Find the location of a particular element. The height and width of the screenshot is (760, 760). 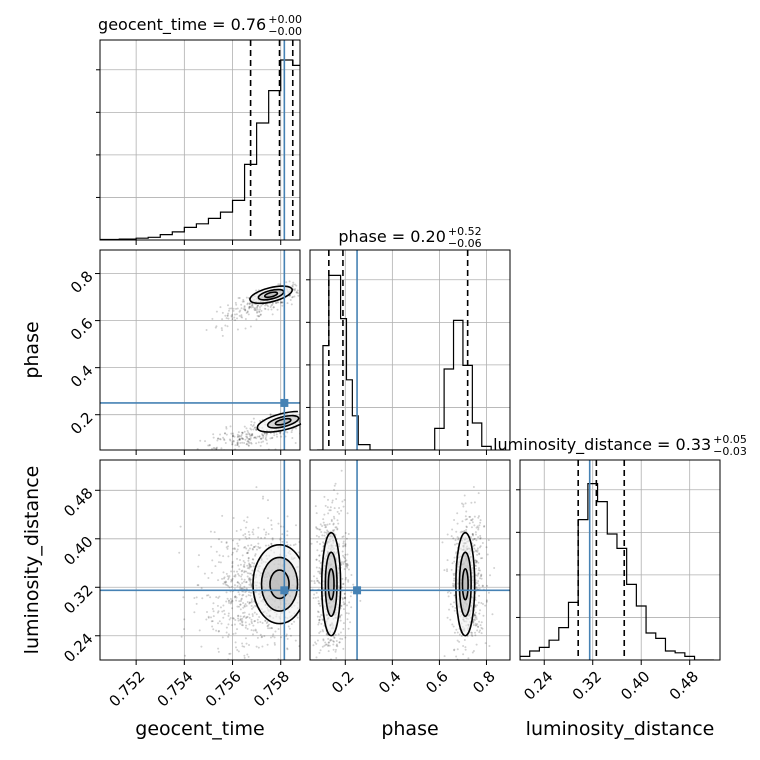

x-tick-label-phase-2: 0.6 is located at coordinates (437, 682).